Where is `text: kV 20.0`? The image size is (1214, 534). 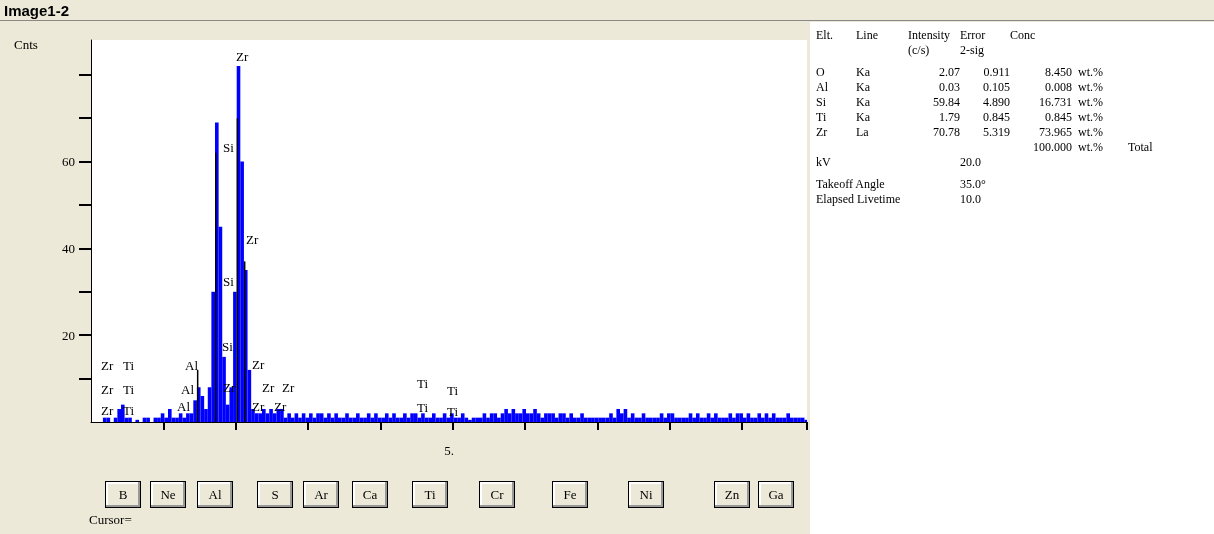 text: kV 20.0 is located at coordinates (898, 162).